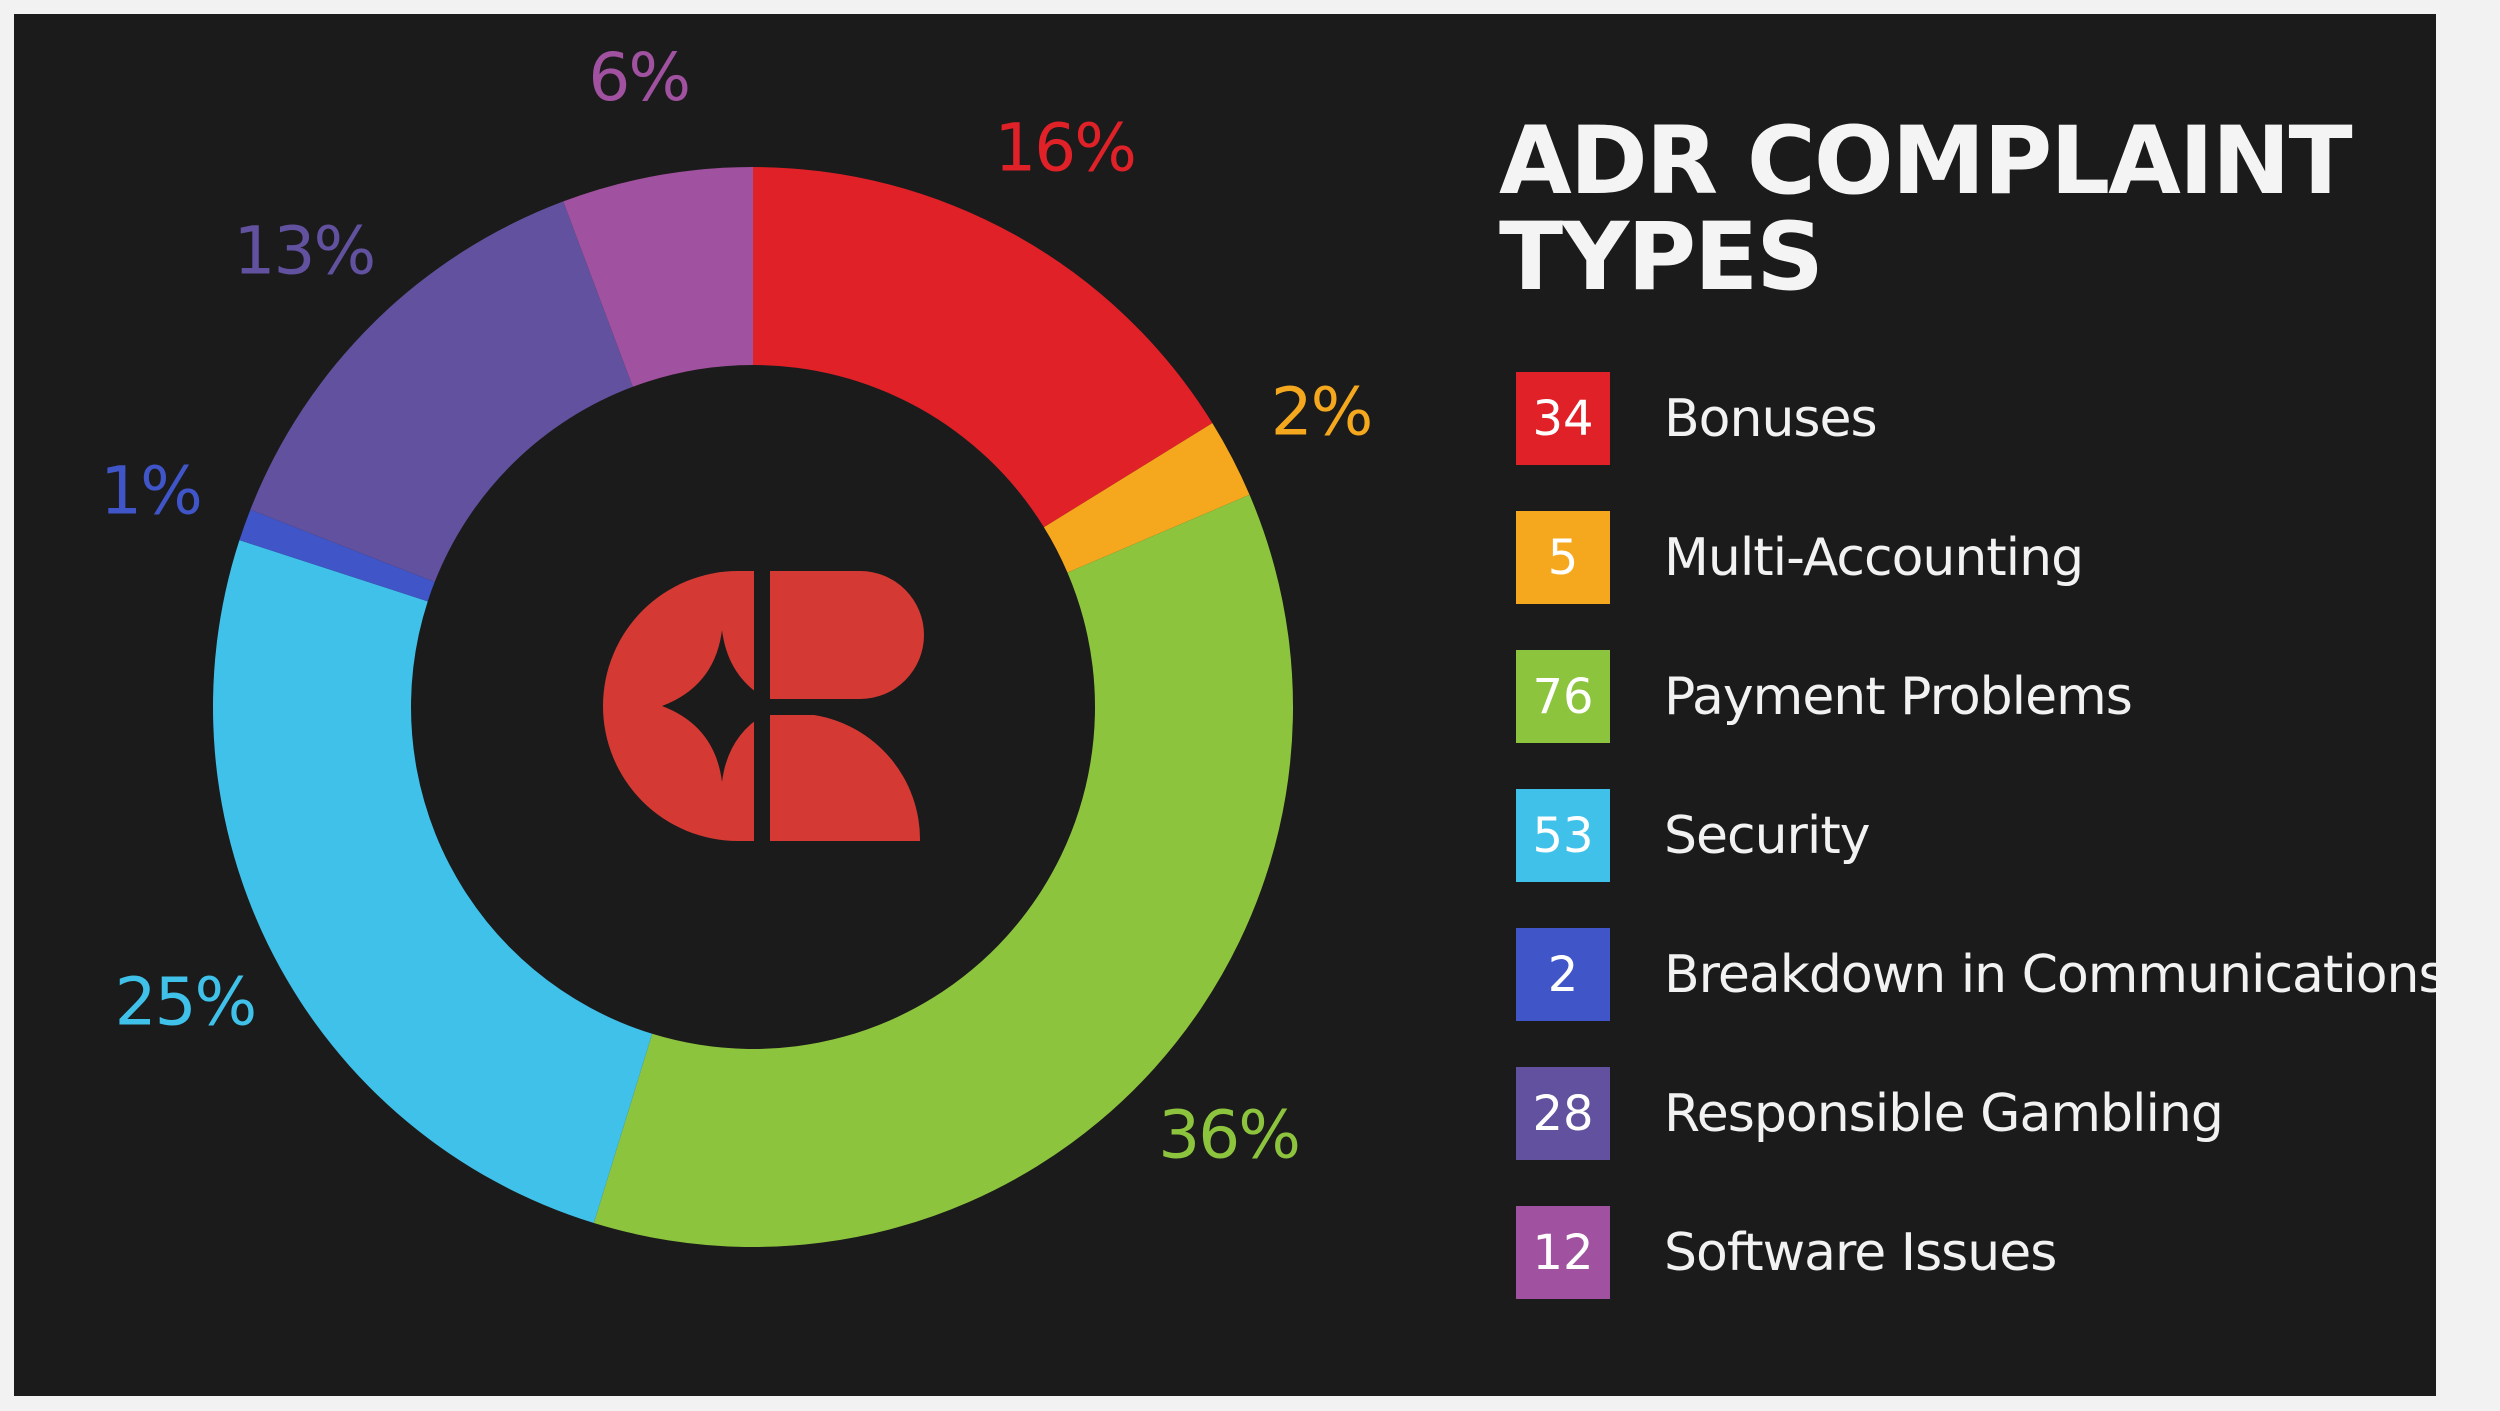  What do you see at coordinates (983, 347) in the screenshot?
I see `donut-slice-bonuses` at bounding box center [983, 347].